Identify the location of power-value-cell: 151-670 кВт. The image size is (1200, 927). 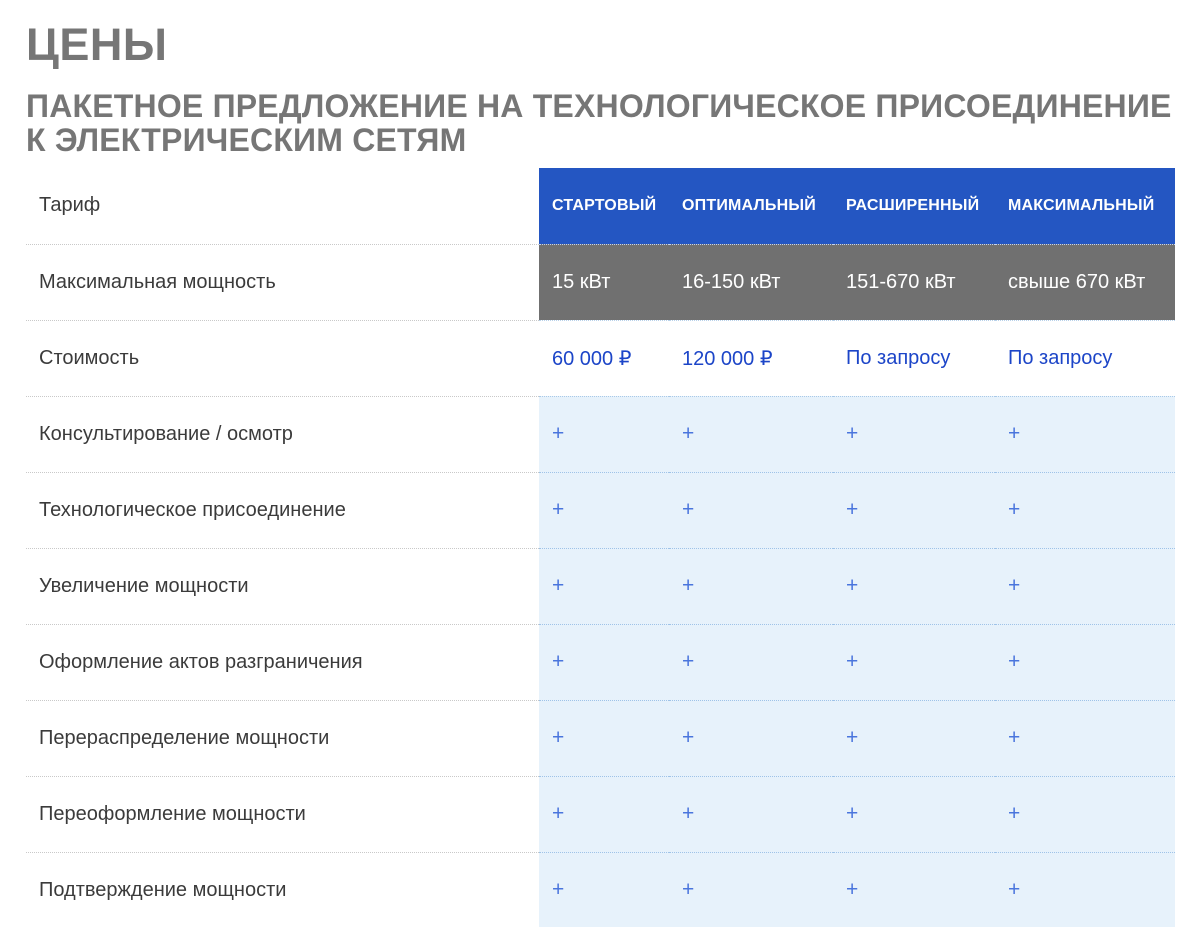
(914, 282).